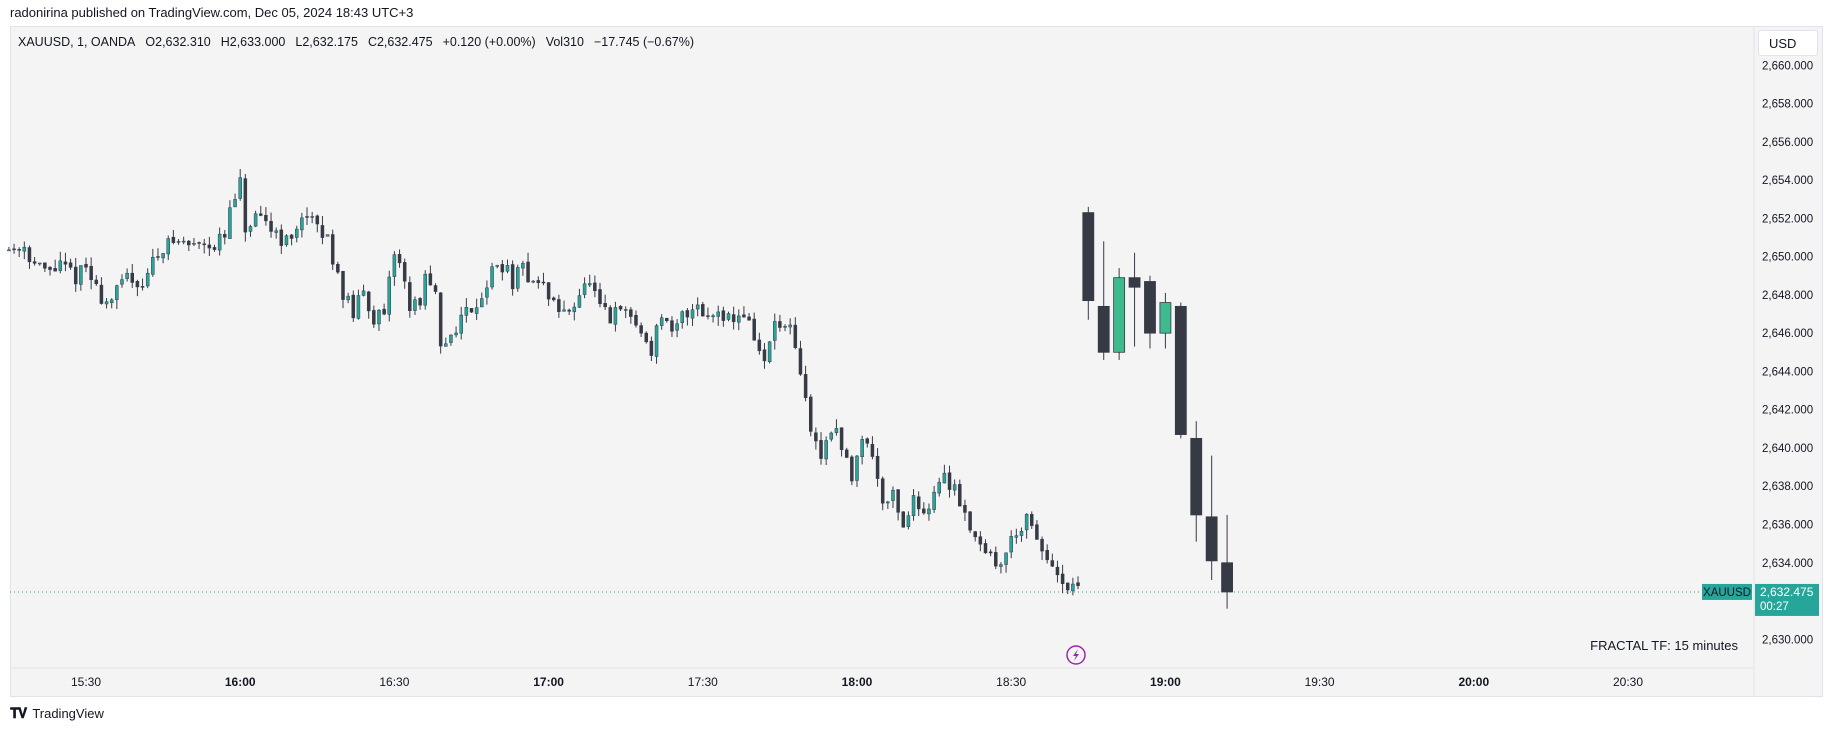 This screenshot has height=731, width=1835. Describe the element at coordinates (1788, 43) in the screenshot. I see `currency-button: USD` at that location.